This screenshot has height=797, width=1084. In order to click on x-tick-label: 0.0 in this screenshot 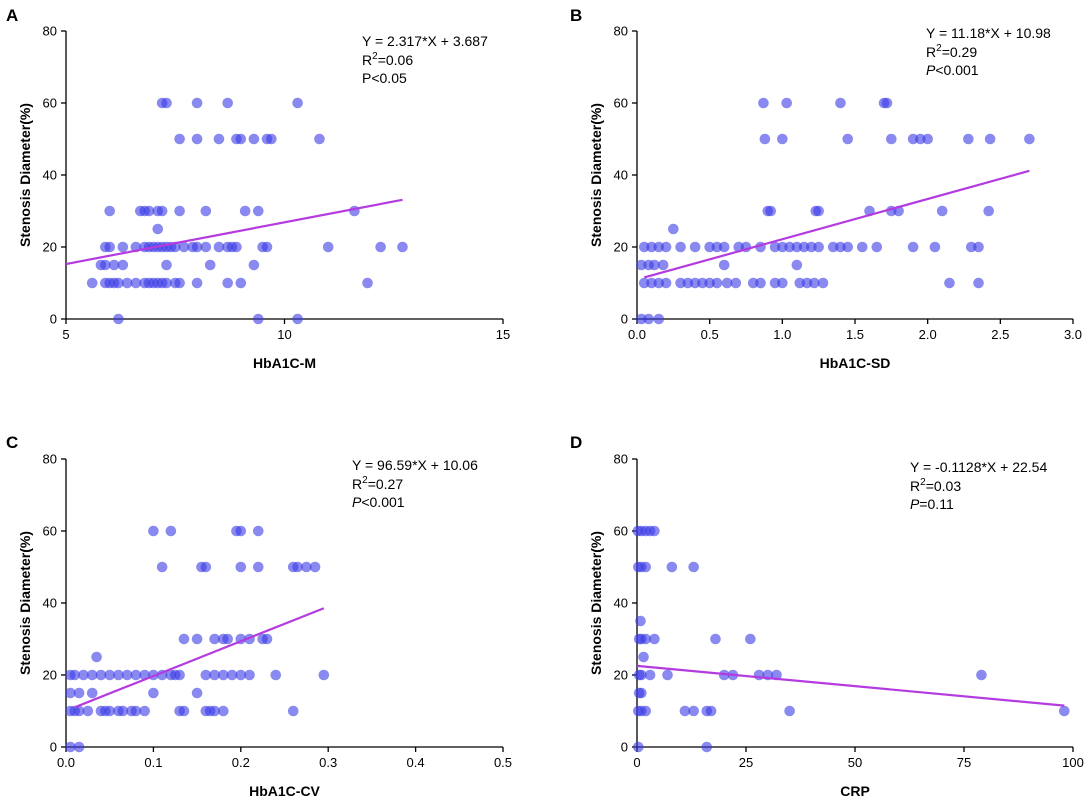, I will do `click(637, 334)`.